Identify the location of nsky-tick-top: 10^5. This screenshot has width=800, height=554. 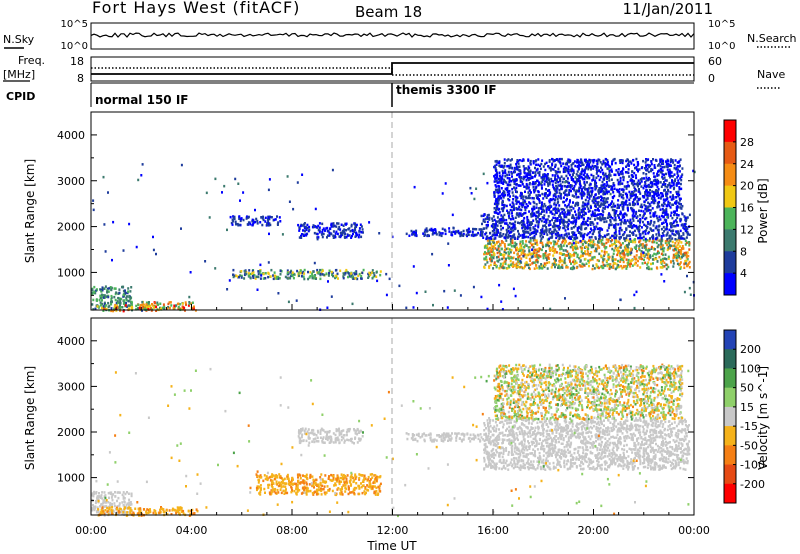
(74, 24).